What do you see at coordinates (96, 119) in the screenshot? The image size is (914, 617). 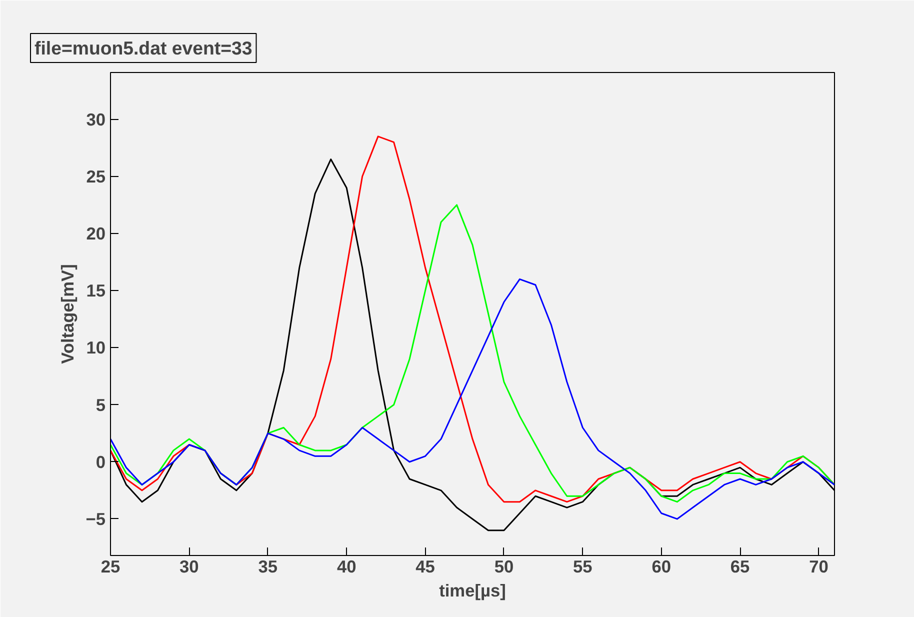 I see `y-tick-label: 30` at bounding box center [96, 119].